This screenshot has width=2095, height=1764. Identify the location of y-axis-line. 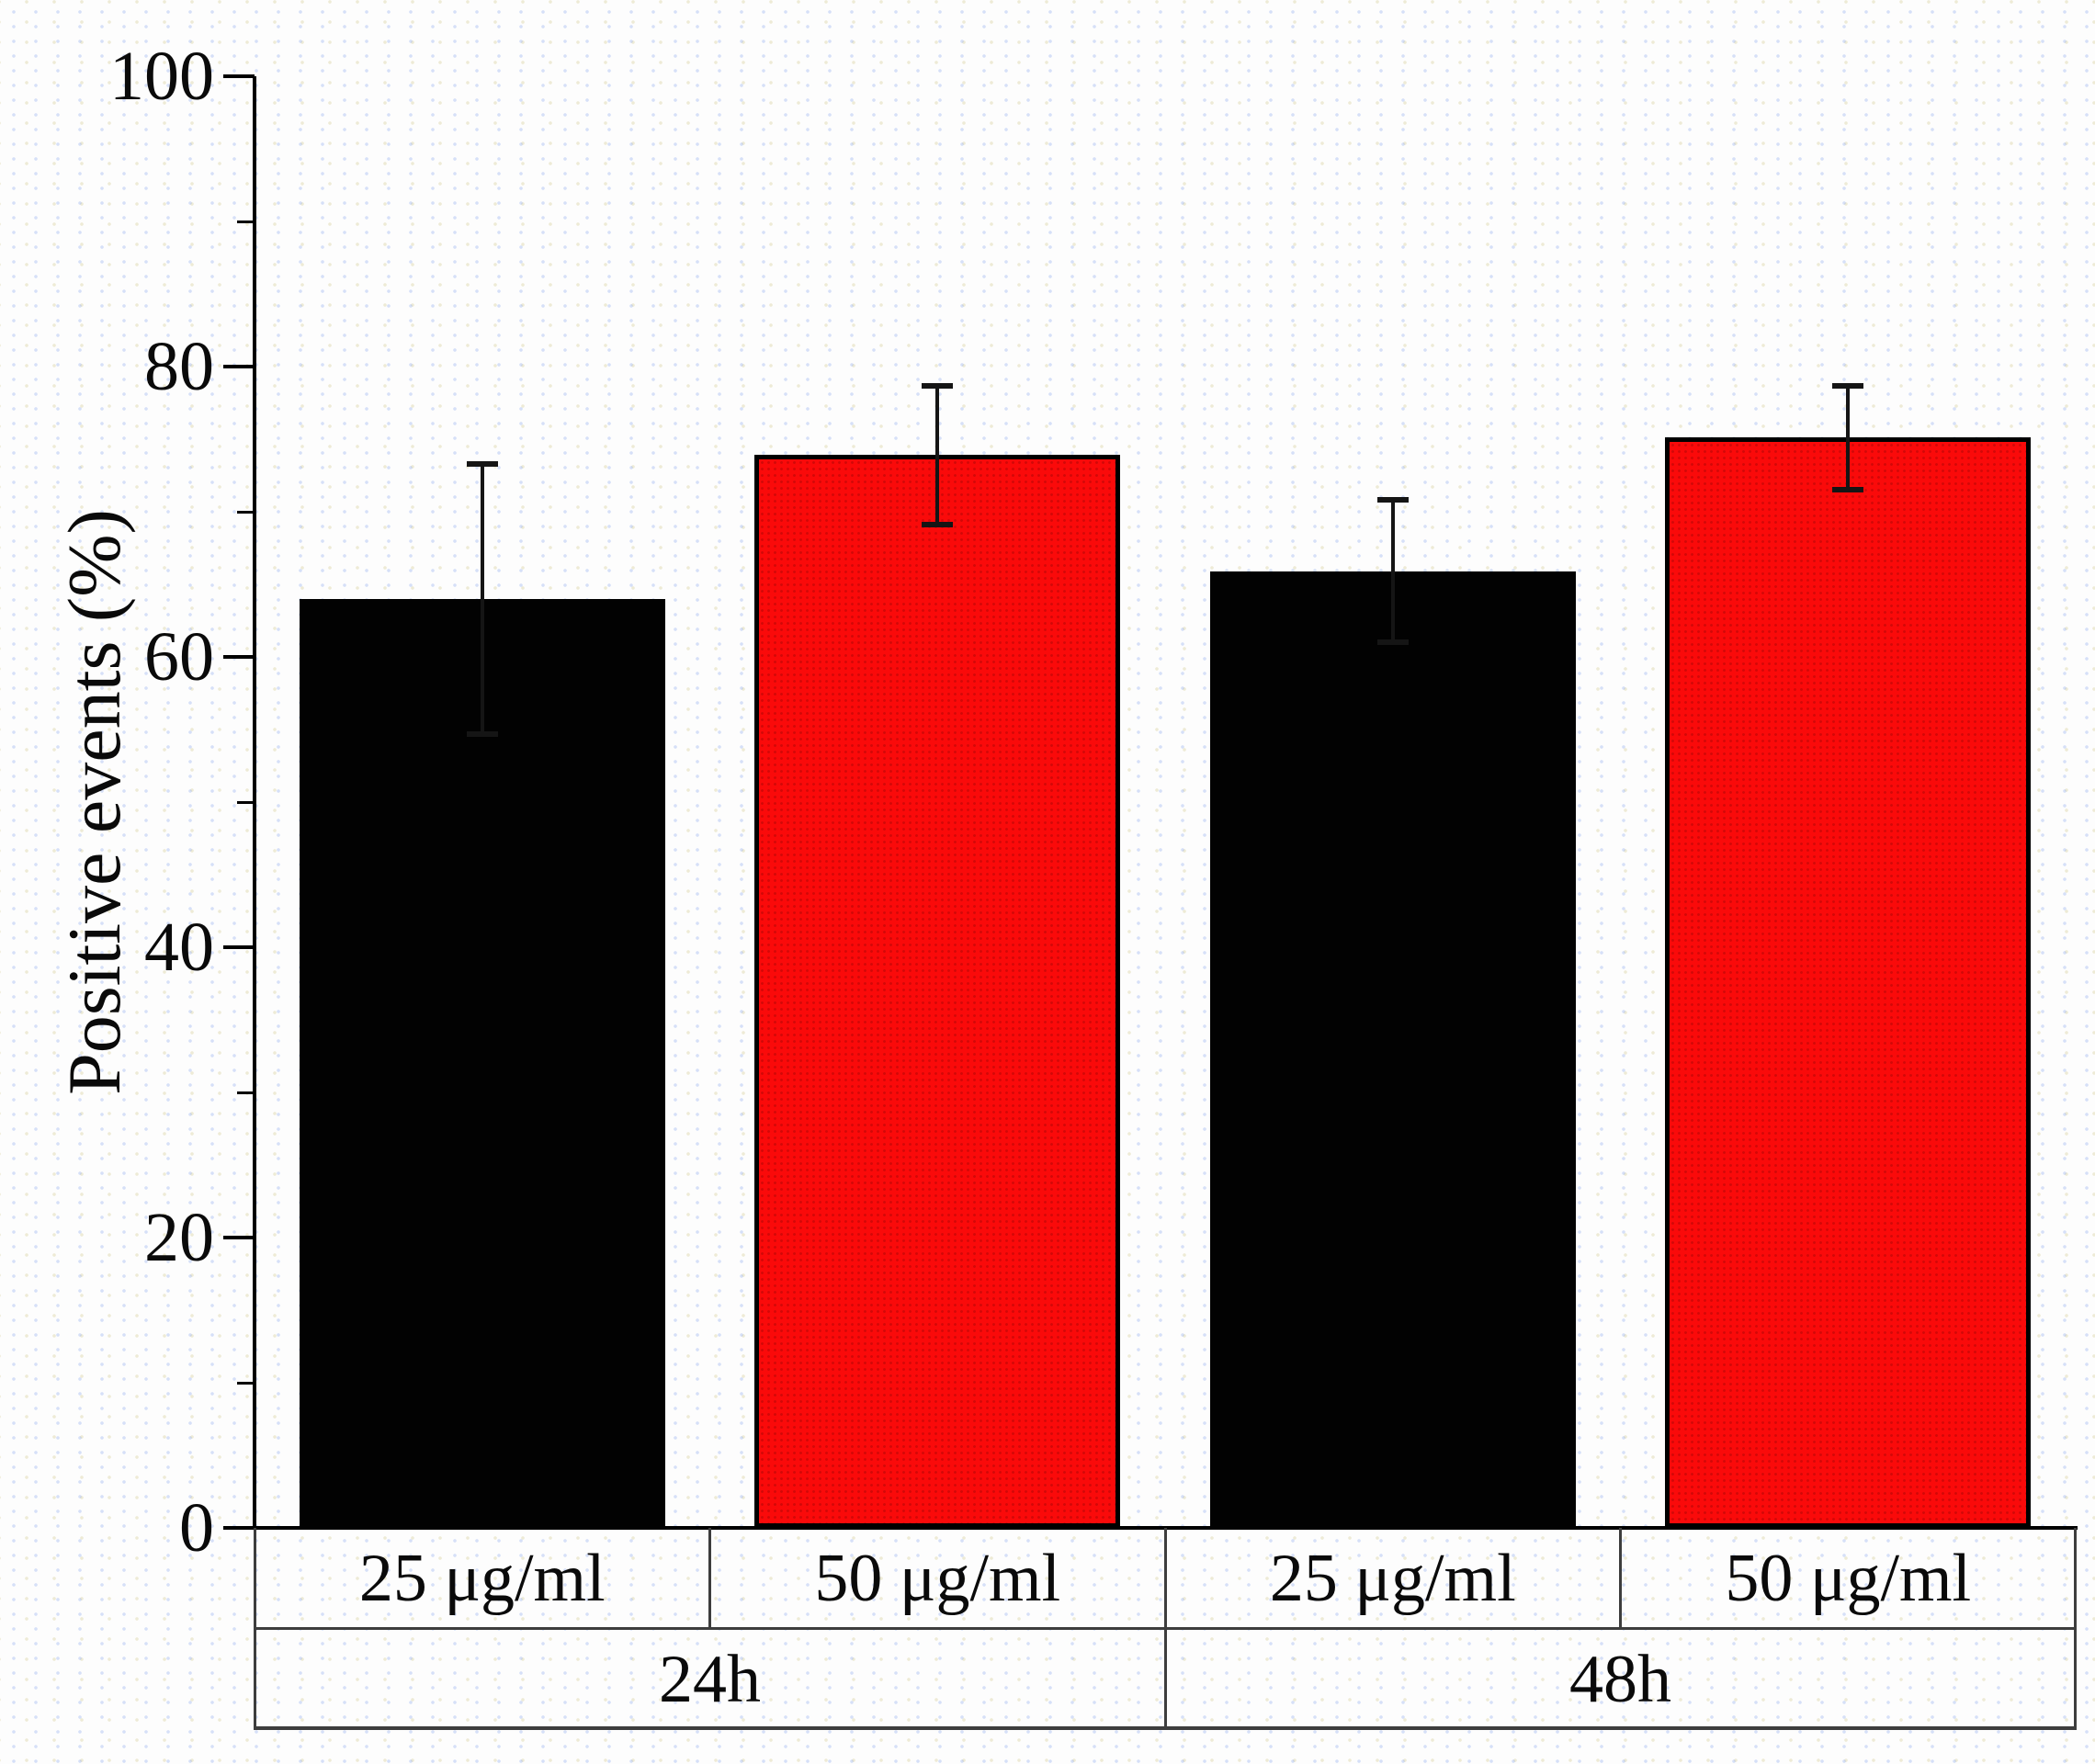
(255, 802).